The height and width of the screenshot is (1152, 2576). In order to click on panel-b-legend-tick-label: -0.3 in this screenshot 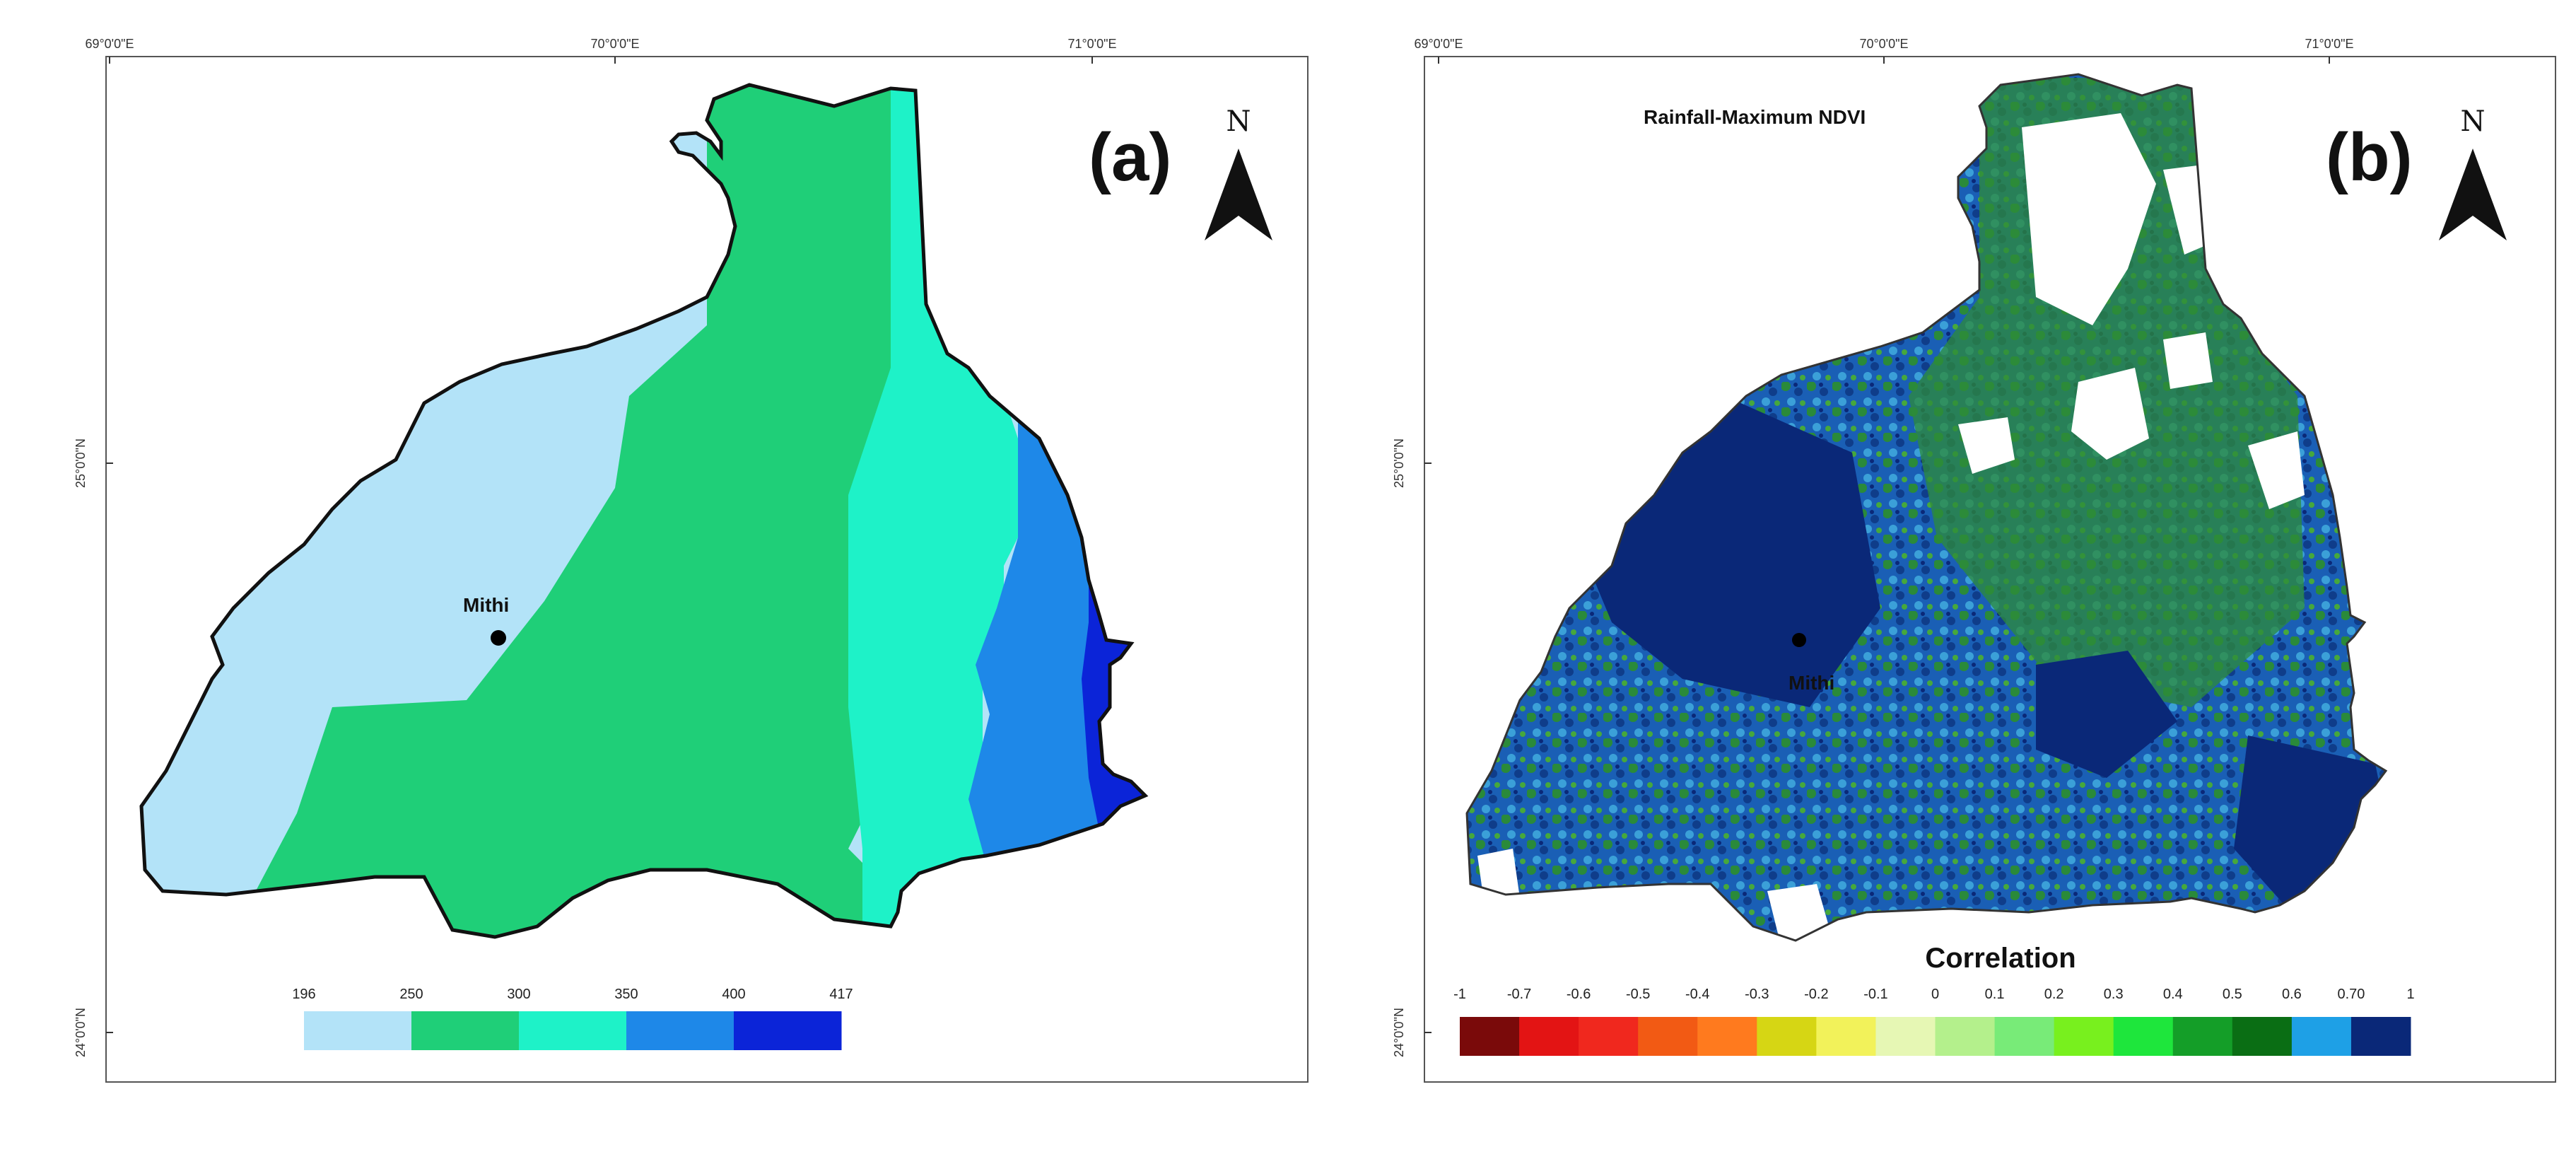, I will do `click(1757, 994)`.